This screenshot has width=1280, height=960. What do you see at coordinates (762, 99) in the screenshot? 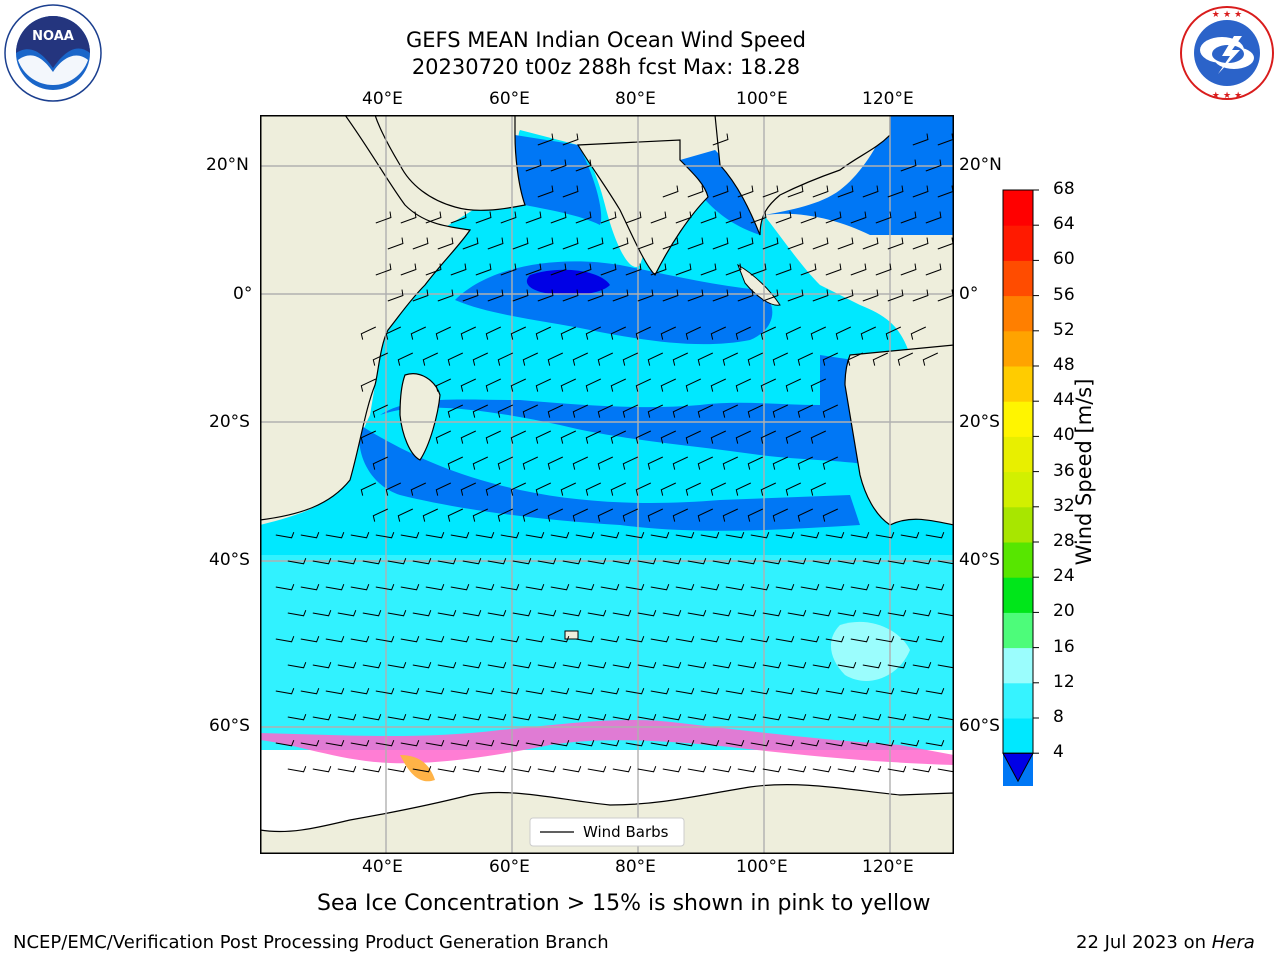
I see `lon-label-top-100e: 100°E` at bounding box center [762, 99].